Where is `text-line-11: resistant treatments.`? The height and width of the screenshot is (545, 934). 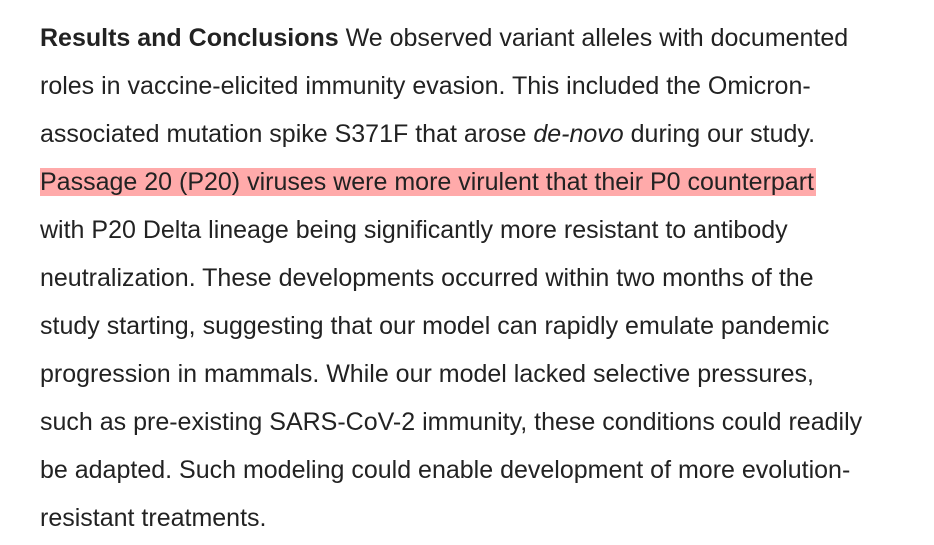
text-line-11: resistant treatments. is located at coordinates (153, 518).